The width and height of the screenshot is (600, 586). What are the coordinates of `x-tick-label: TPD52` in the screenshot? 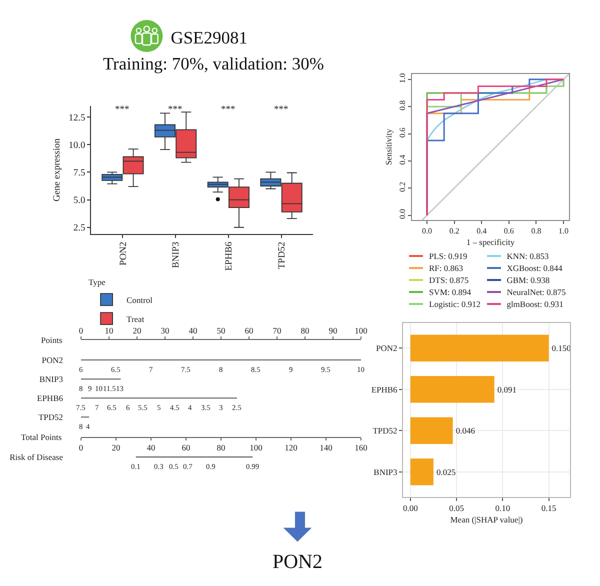 It's located at (282, 255).